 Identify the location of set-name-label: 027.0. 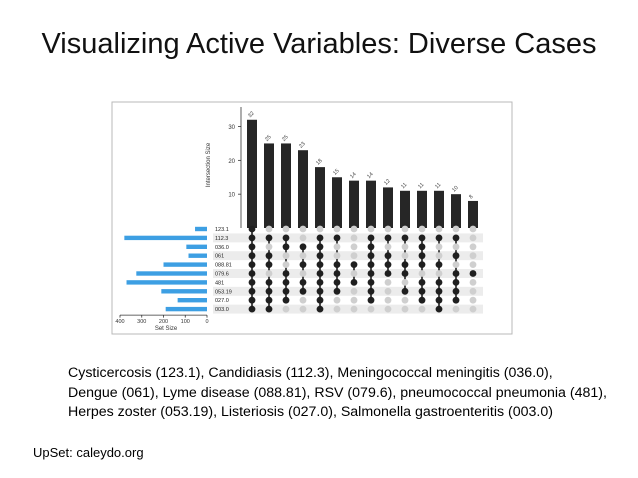
(222, 301).